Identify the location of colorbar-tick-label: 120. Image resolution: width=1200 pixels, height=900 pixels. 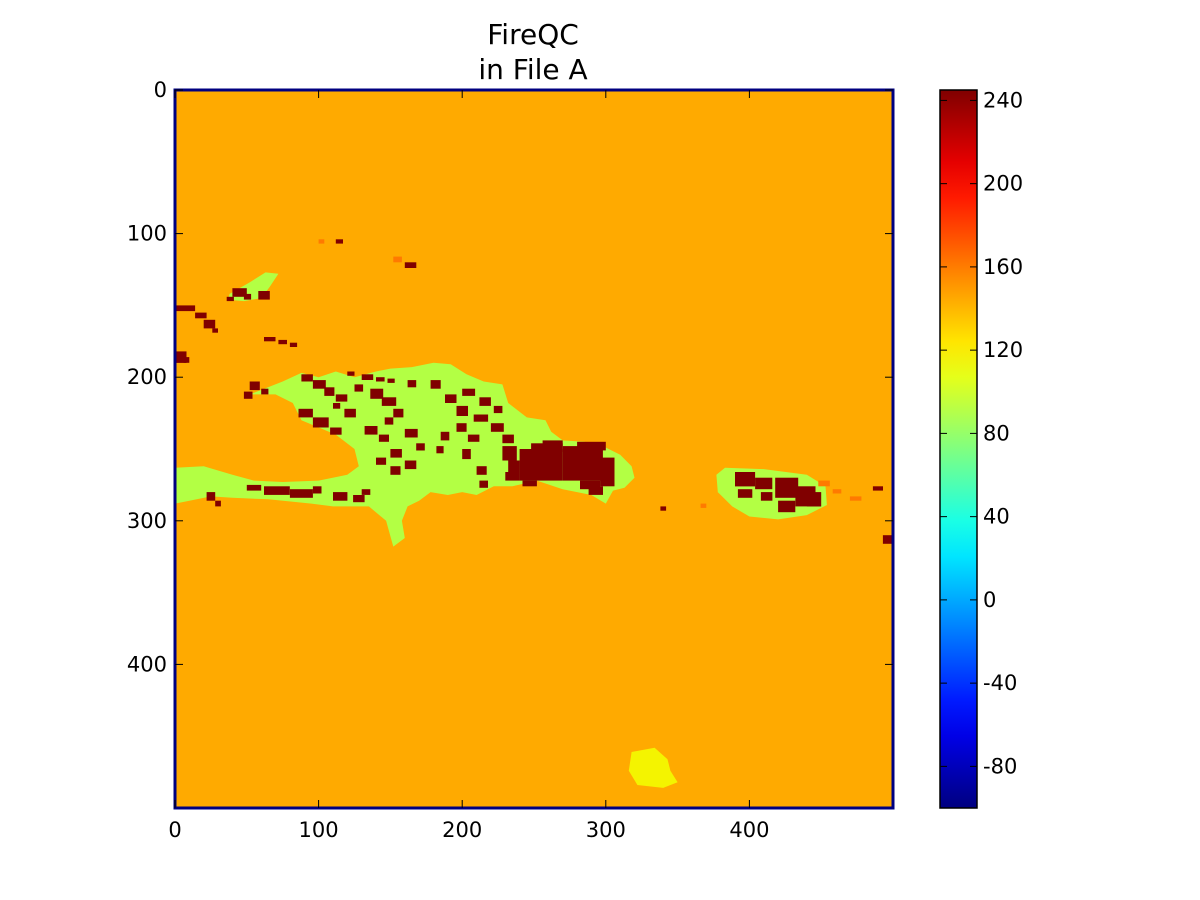
(1003, 350).